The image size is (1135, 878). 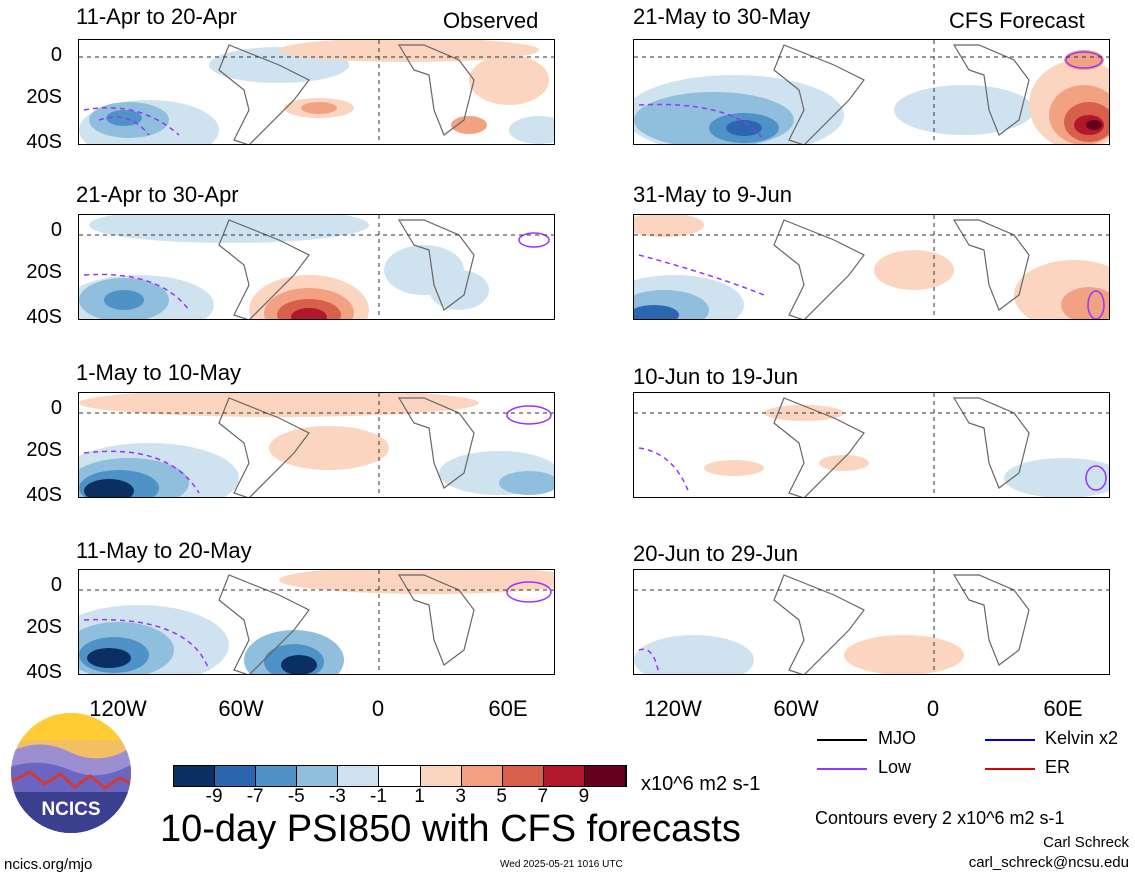 I want to click on mjo-legend-label: MJO, so click(x=897, y=738).